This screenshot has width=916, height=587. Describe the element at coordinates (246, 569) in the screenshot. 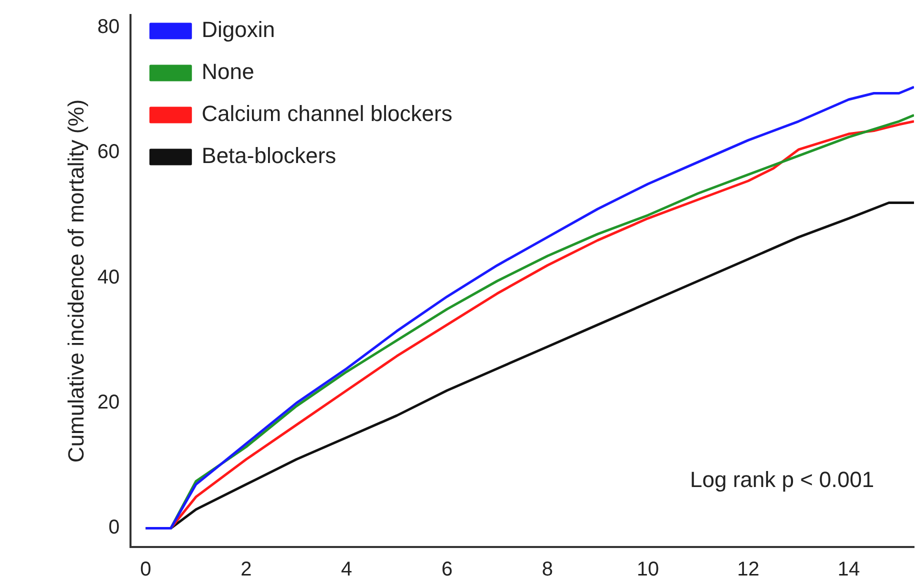

I see `x-tick-label: 2` at that location.